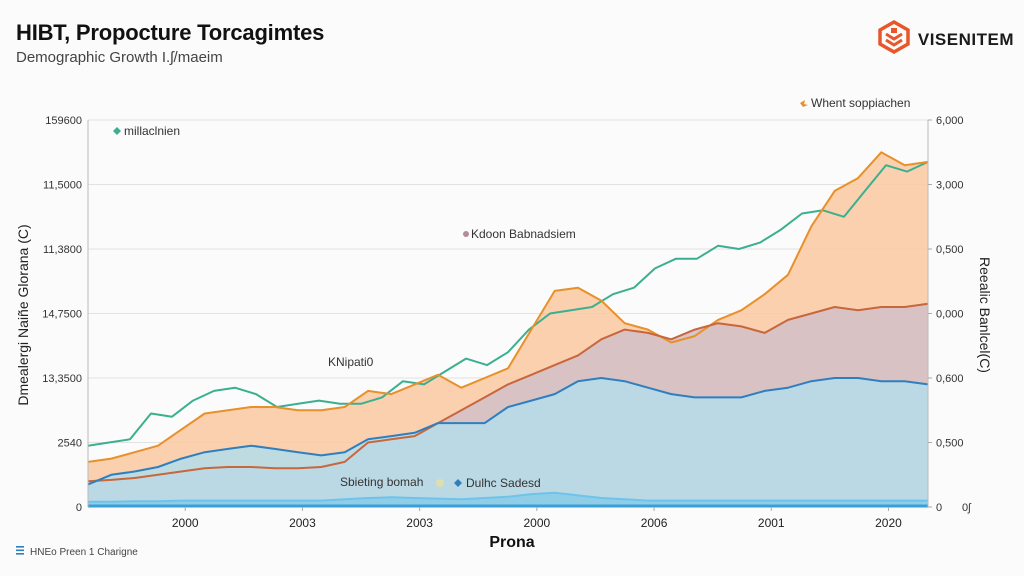 The height and width of the screenshot is (576, 1024). Describe the element at coordinates (21, 552) in the screenshot. I see `list-icon` at that location.